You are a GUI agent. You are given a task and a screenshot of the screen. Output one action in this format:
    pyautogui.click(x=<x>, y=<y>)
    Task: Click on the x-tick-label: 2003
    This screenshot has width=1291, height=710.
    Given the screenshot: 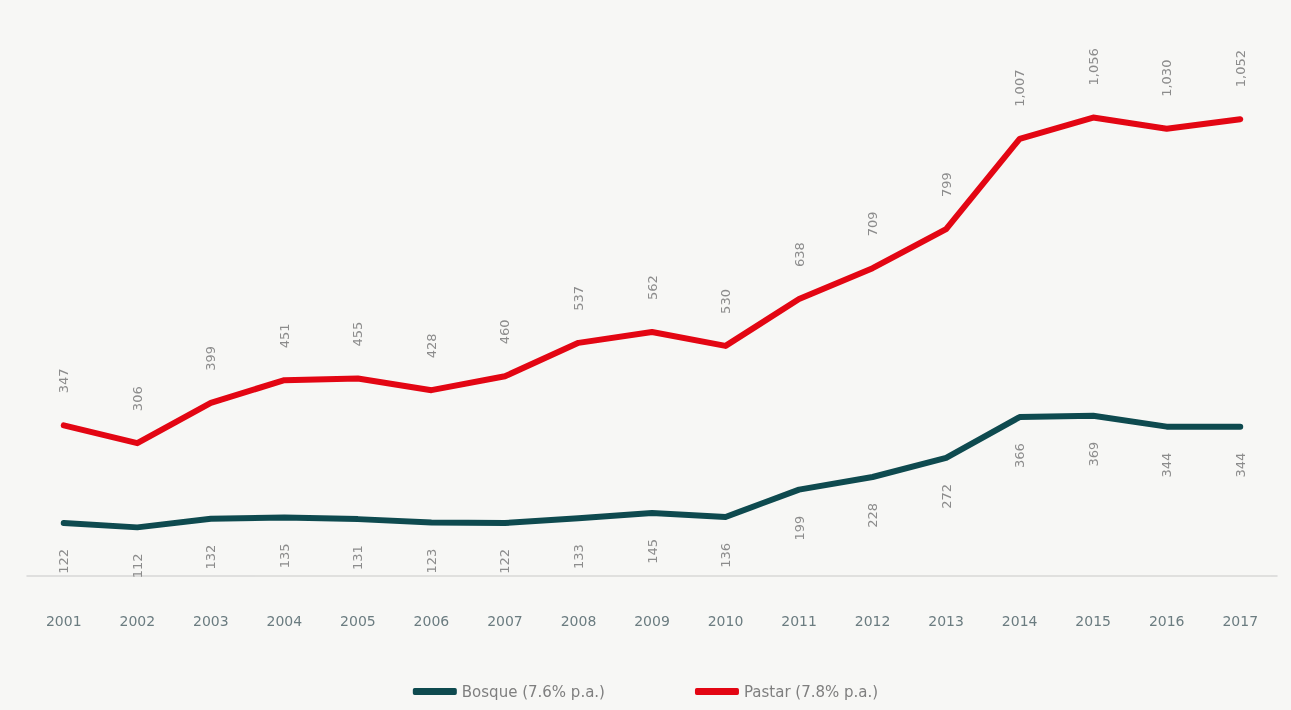 What is the action you would take?
    pyautogui.click(x=211, y=621)
    